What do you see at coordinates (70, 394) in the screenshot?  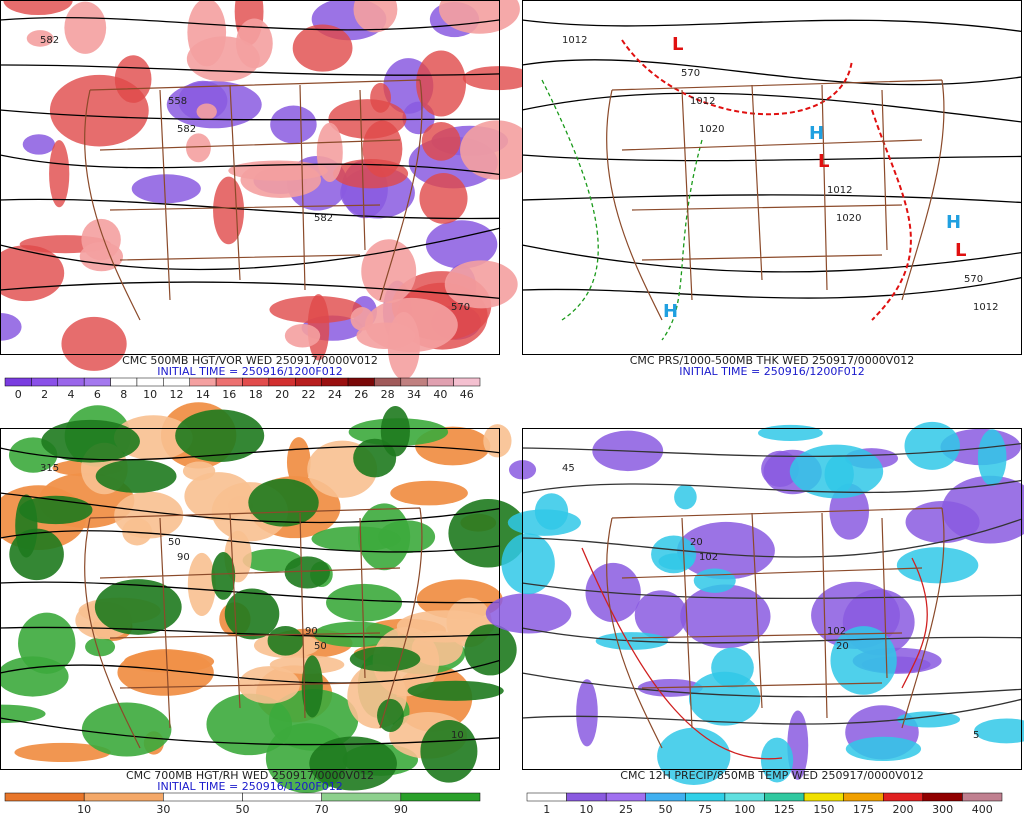 I see `colorbar-label: 4` at bounding box center [70, 394].